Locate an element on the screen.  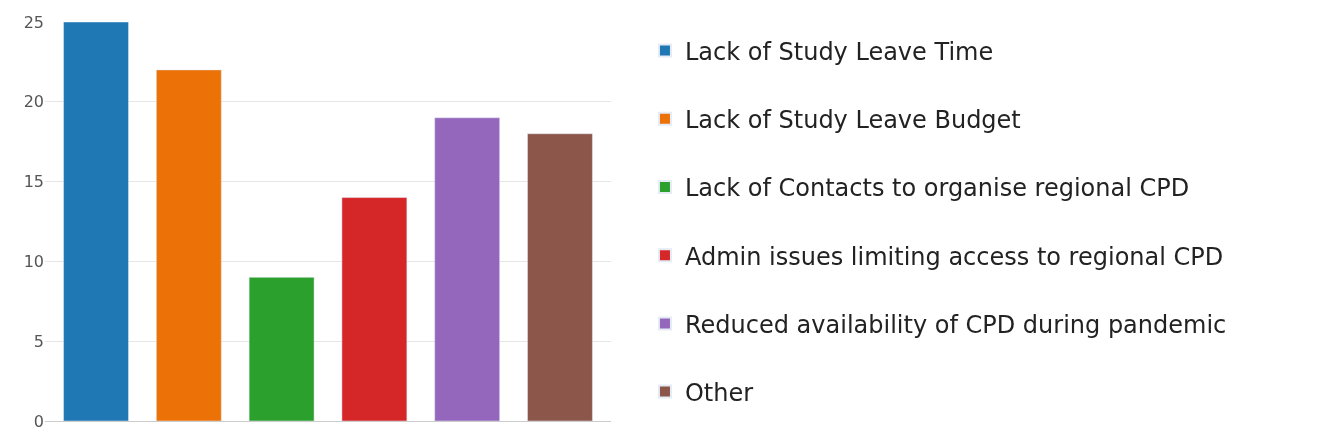
y-tick-label: 25 is located at coordinates (33, 22).